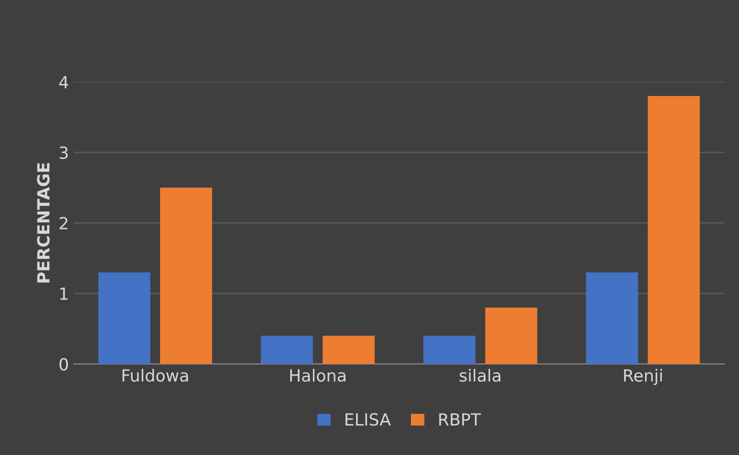 This screenshot has height=455, width=739. What do you see at coordinates (155, 375) in the screenshot?
I see `x-tick-label: Fuldowa` at bounding box center [155, 375].